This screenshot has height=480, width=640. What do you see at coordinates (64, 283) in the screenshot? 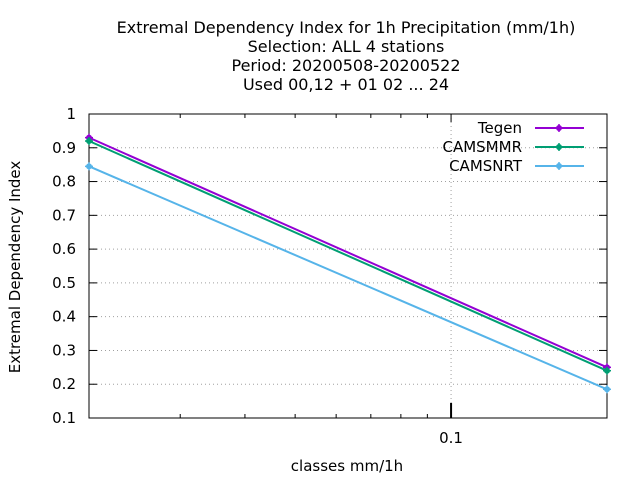
I see `y-tick-label: 0.5` at bounding box center [64, 283].